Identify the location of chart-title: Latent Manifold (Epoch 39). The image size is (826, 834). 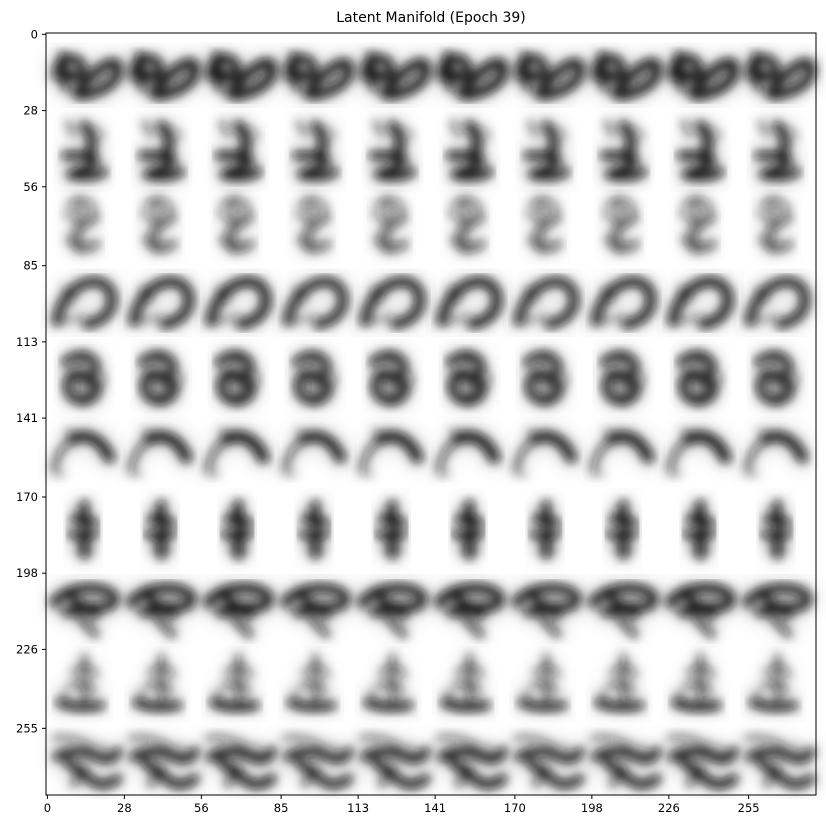
(431, 18).